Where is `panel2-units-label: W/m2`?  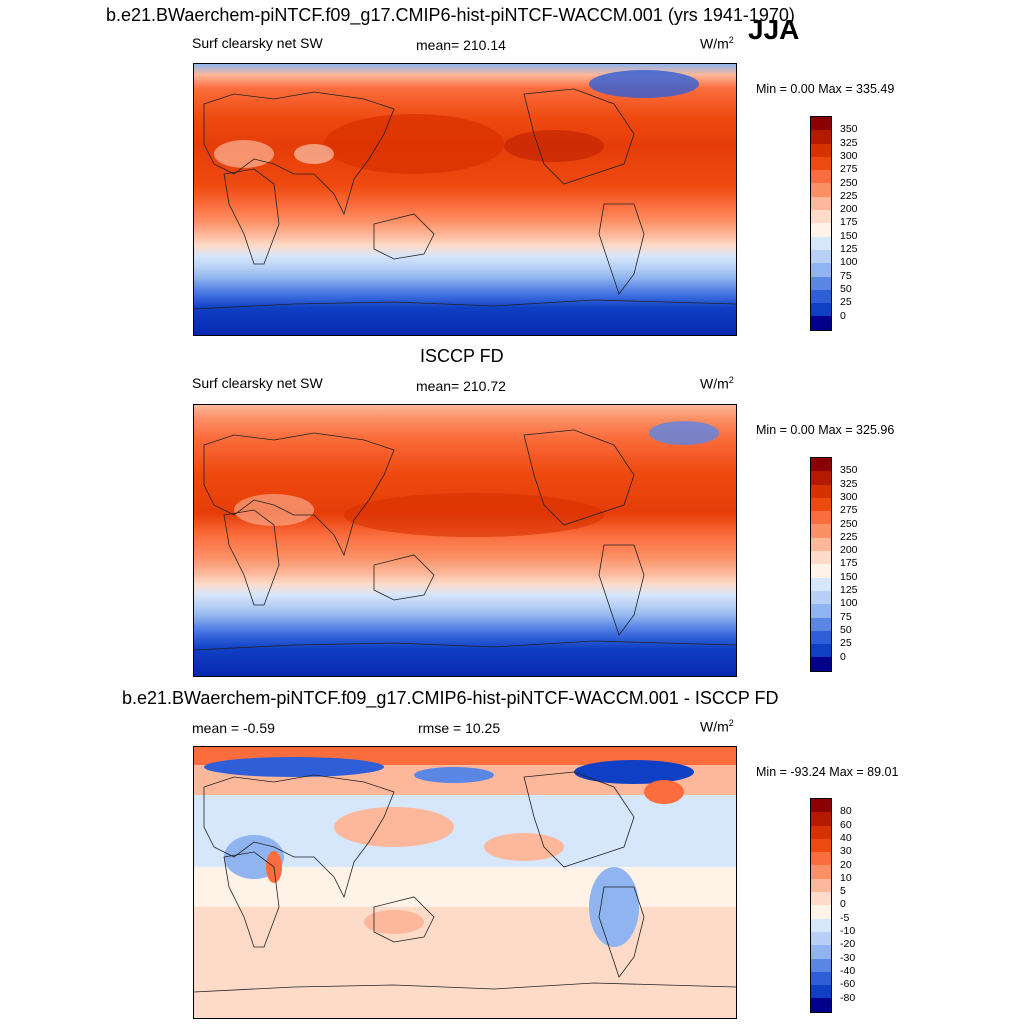
panel2-units-label: W/m2 is located at coordinates (717, 383).